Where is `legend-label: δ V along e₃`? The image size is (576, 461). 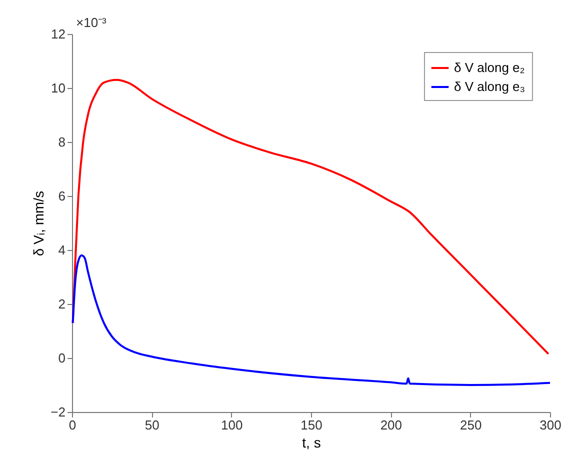
legend-label: δ V along e₃ is located at coordinates (490, 86).